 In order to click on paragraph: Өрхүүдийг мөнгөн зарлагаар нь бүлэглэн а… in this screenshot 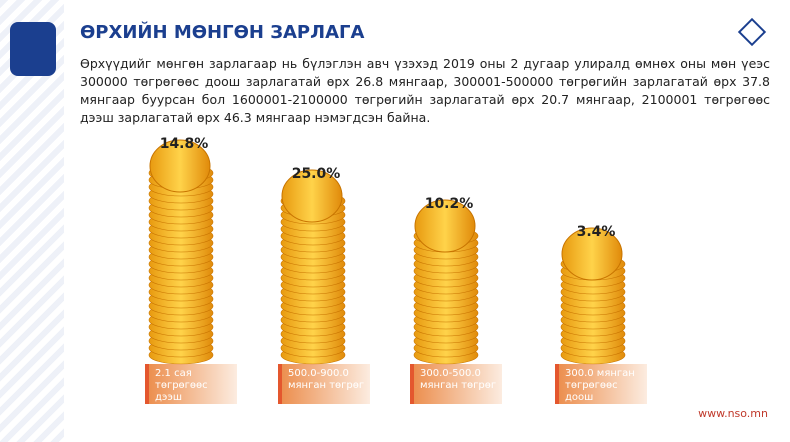, I will do `click(425, 90)`.